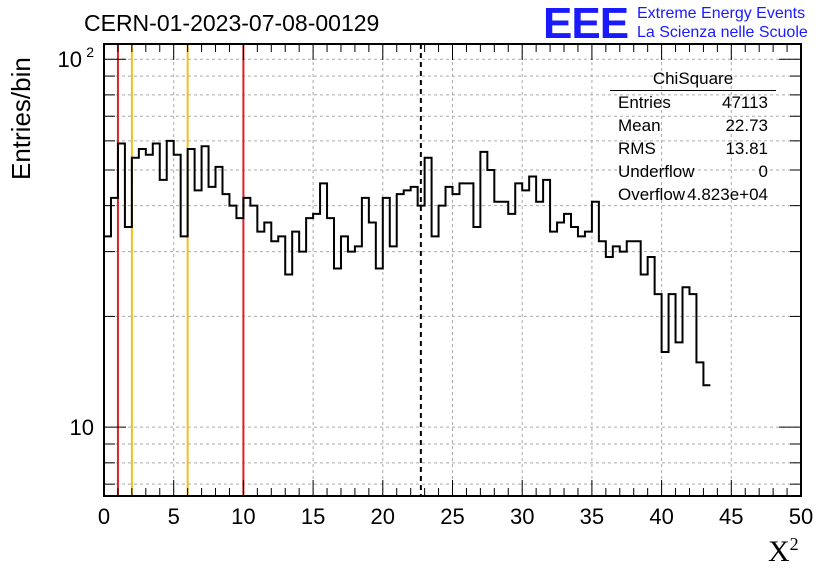  Describe the element at coordinates (779, 551) in the screenshot. I see `x-axis-label-base: X` at that location.